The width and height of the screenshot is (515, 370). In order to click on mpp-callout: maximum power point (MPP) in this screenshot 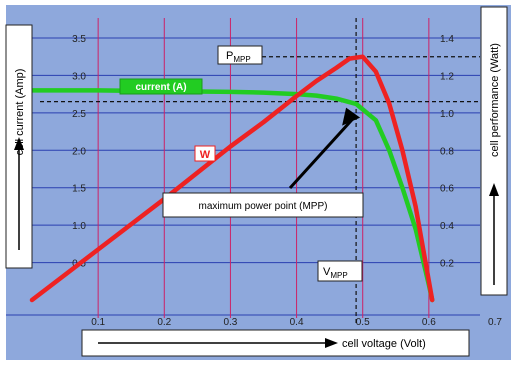, I will do `click(263, 205)`.